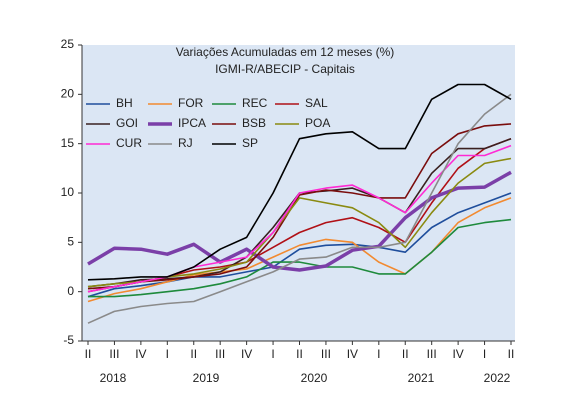  I want to click on year-label: 2018, so click(113, 378).